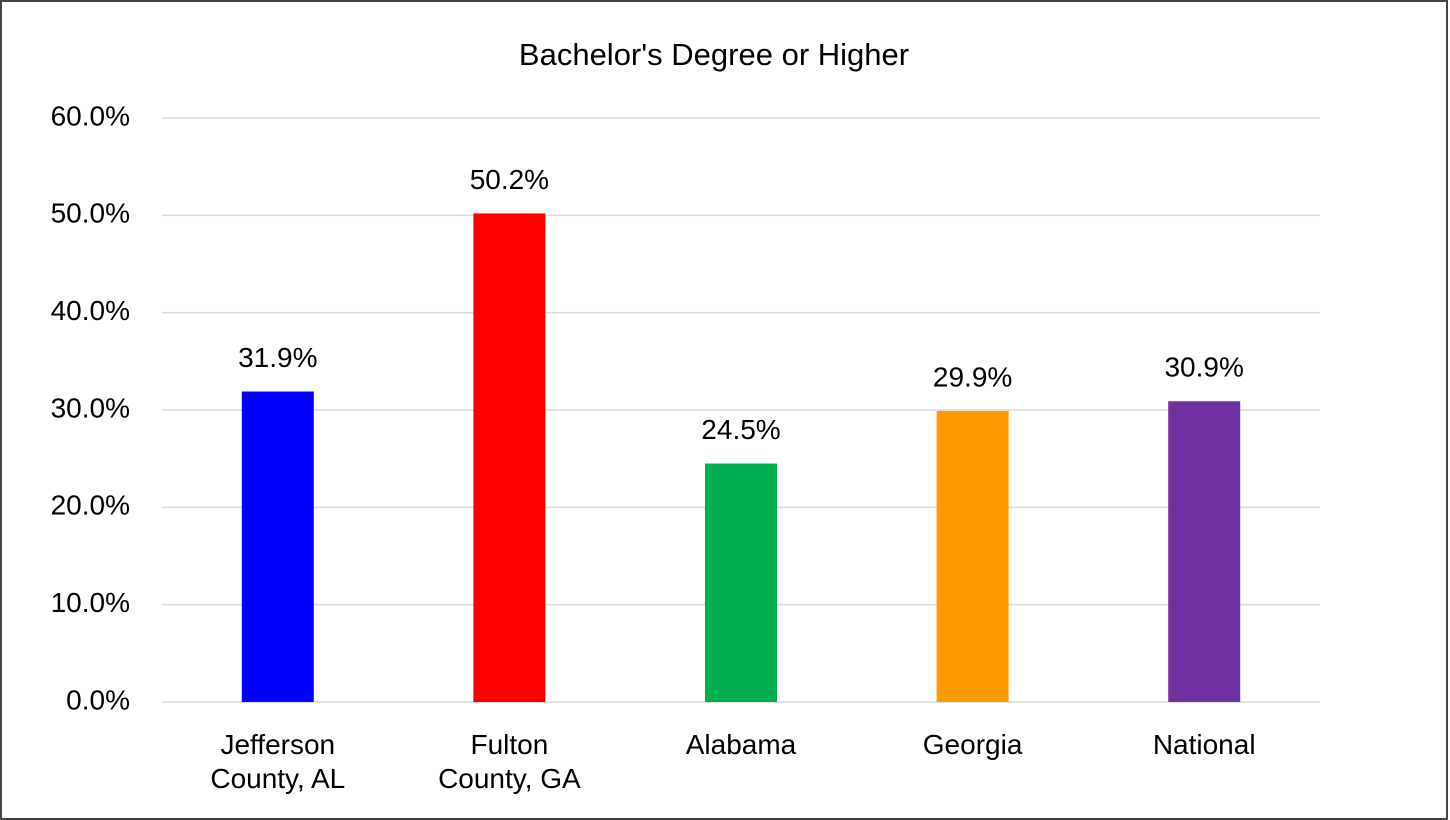 This screenshot has width=1450, height=820. What do you see at coordinates (278, 761) in the screenshot?
I see `x-tick-label: Jefferson County, AL` at bounding box center [278, 761].